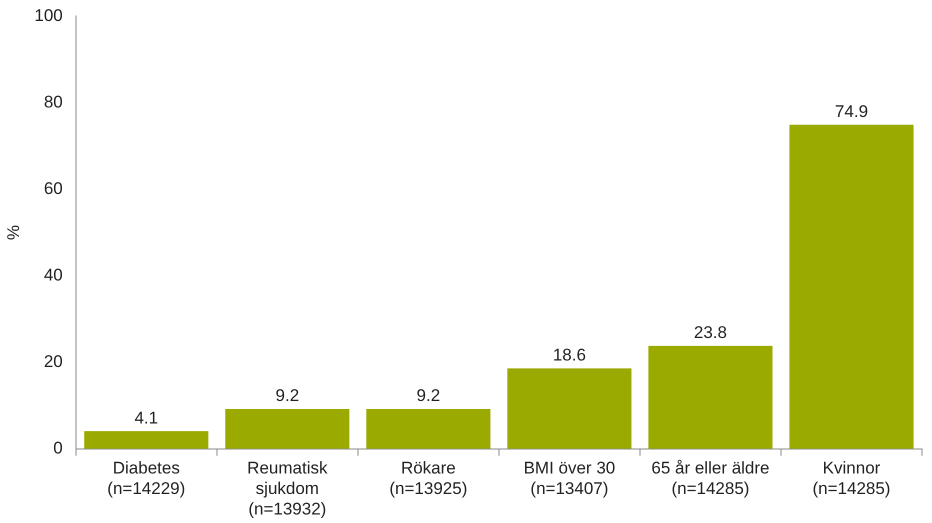 The width and height of the screenshot is (932, 523). What do you see at coordinates (53, 361) in the screenshot?
I see `y-tick-label: 20` at bounding box center [53, 361].